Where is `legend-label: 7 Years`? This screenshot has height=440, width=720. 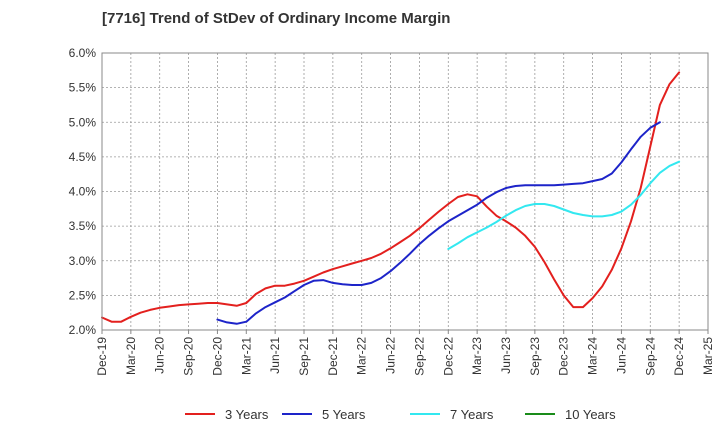 legend-label: 7 Years is located at coordinates (472, 414).